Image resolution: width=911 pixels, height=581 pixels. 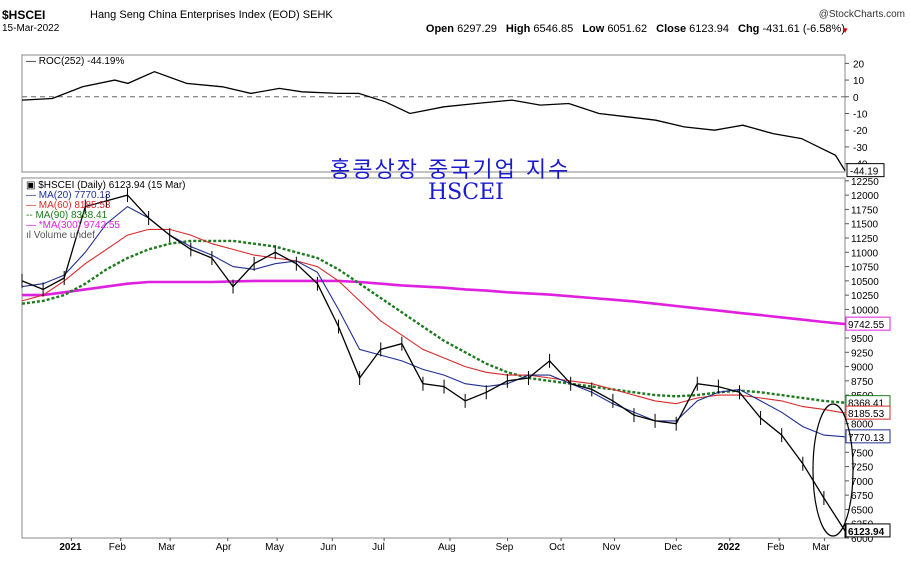 I want to click on open-label: Open, so click(x=440, y=29).